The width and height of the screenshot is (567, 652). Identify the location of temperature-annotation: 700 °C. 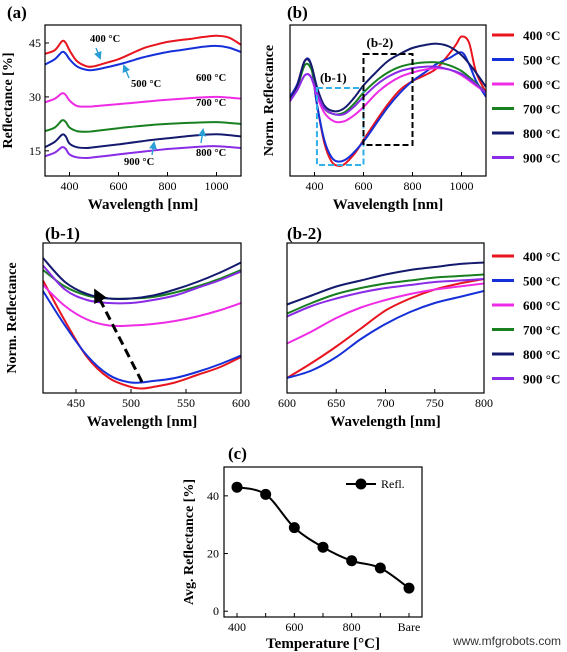
(211, 103).